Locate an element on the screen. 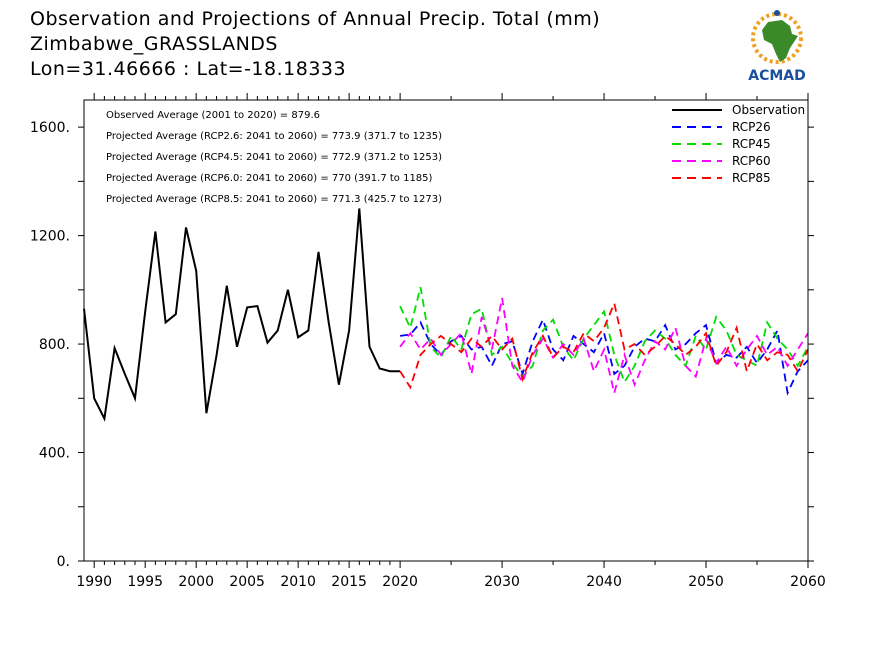  series-line-rcp45 is located at coordinates (604, 335).